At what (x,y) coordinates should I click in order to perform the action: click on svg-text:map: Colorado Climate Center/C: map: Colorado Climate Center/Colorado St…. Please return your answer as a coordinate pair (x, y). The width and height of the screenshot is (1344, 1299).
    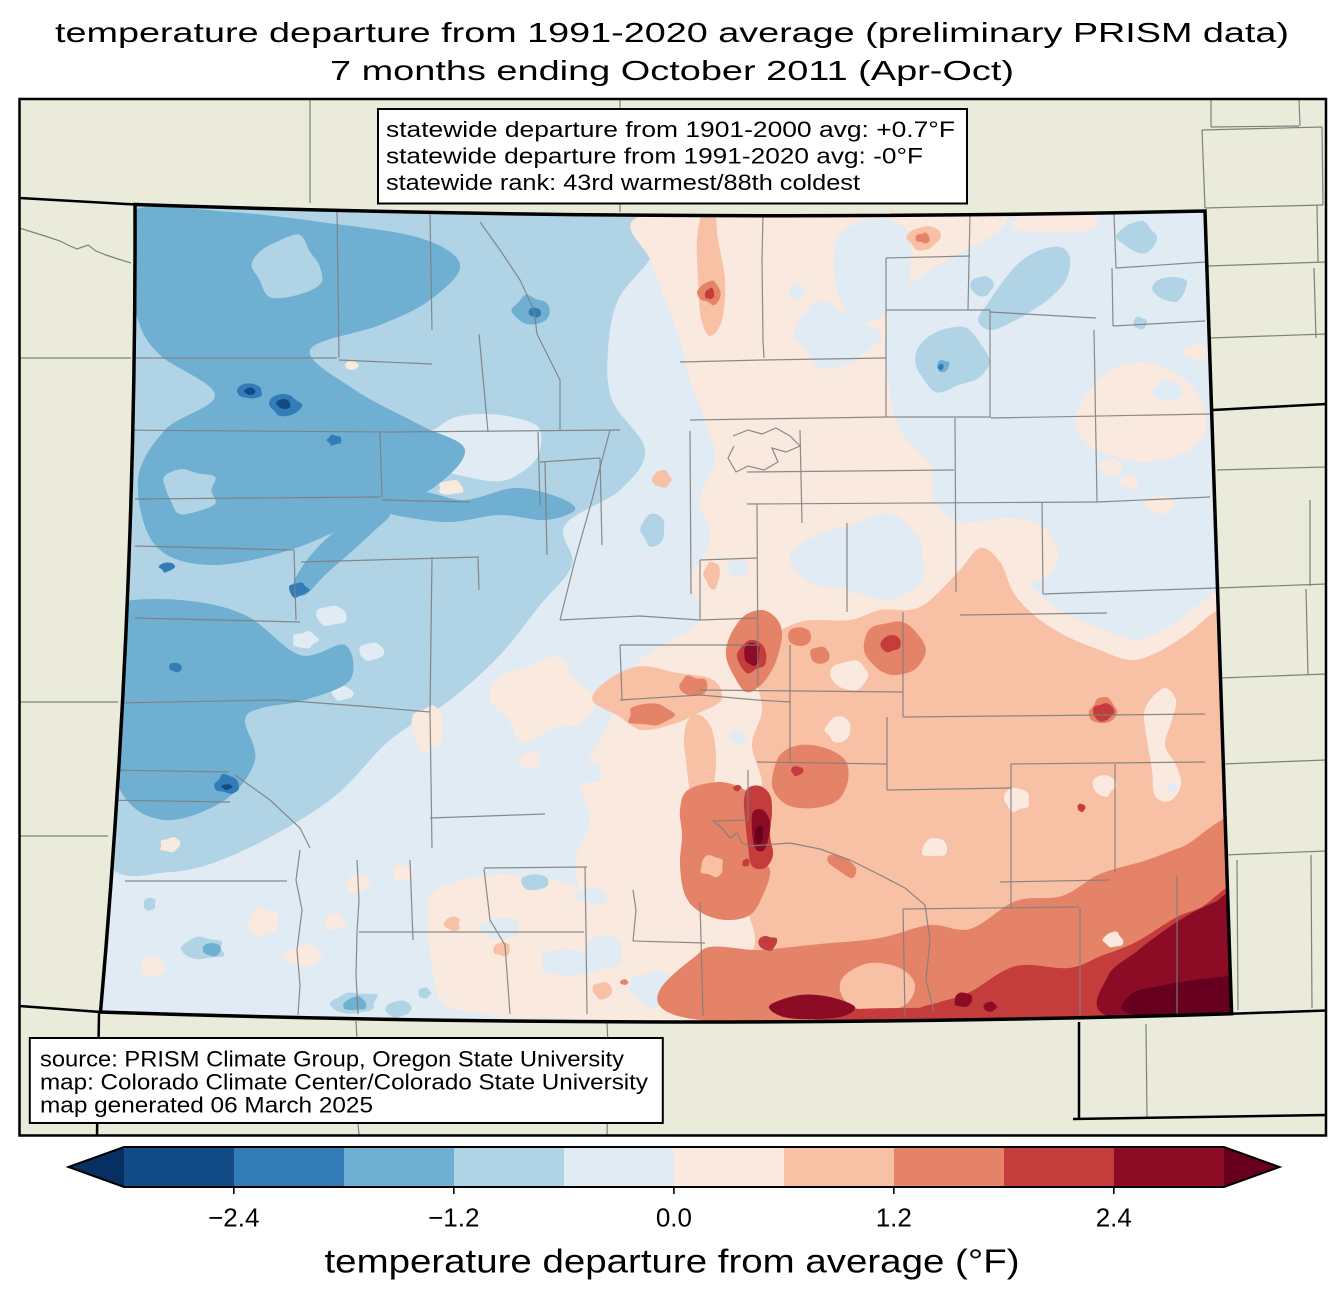
    Looking at the image, I should click on (344, 1082).